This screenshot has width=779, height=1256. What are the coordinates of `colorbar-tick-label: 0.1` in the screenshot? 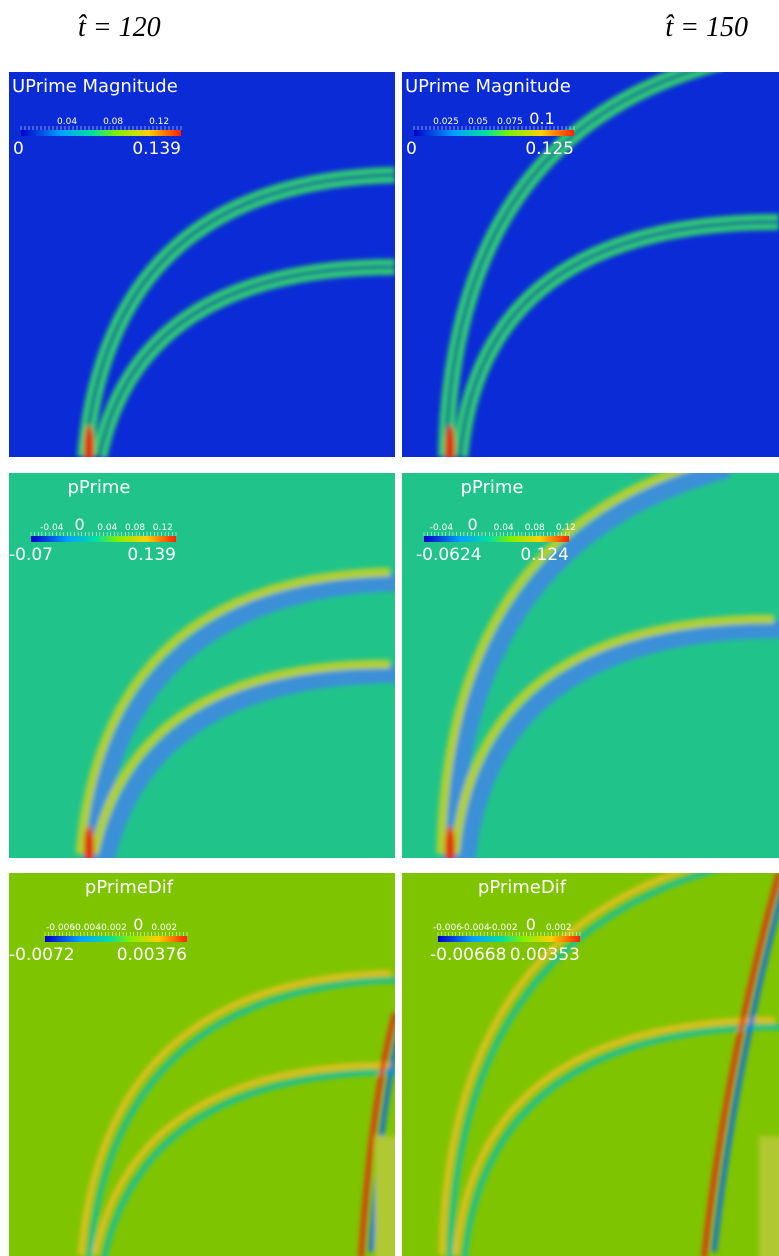 It's located at (541, 118).